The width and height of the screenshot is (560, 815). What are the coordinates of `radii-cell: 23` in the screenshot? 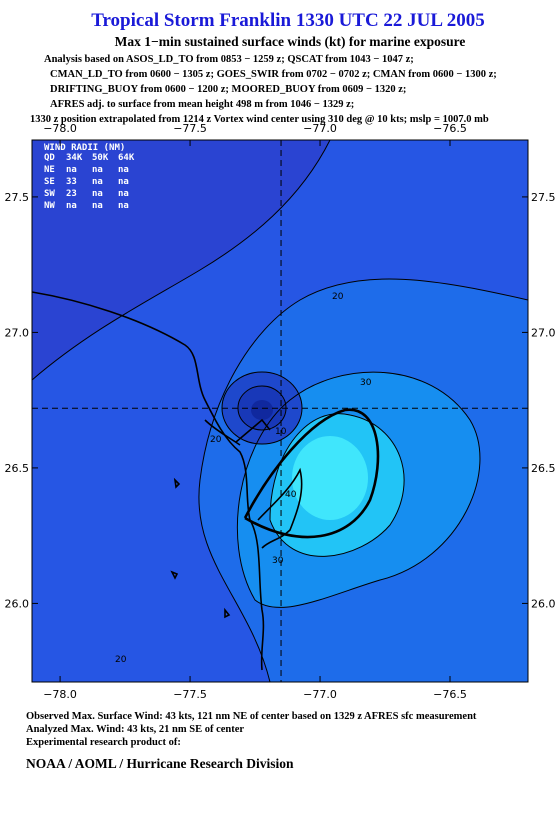 It's located at (71, 194).